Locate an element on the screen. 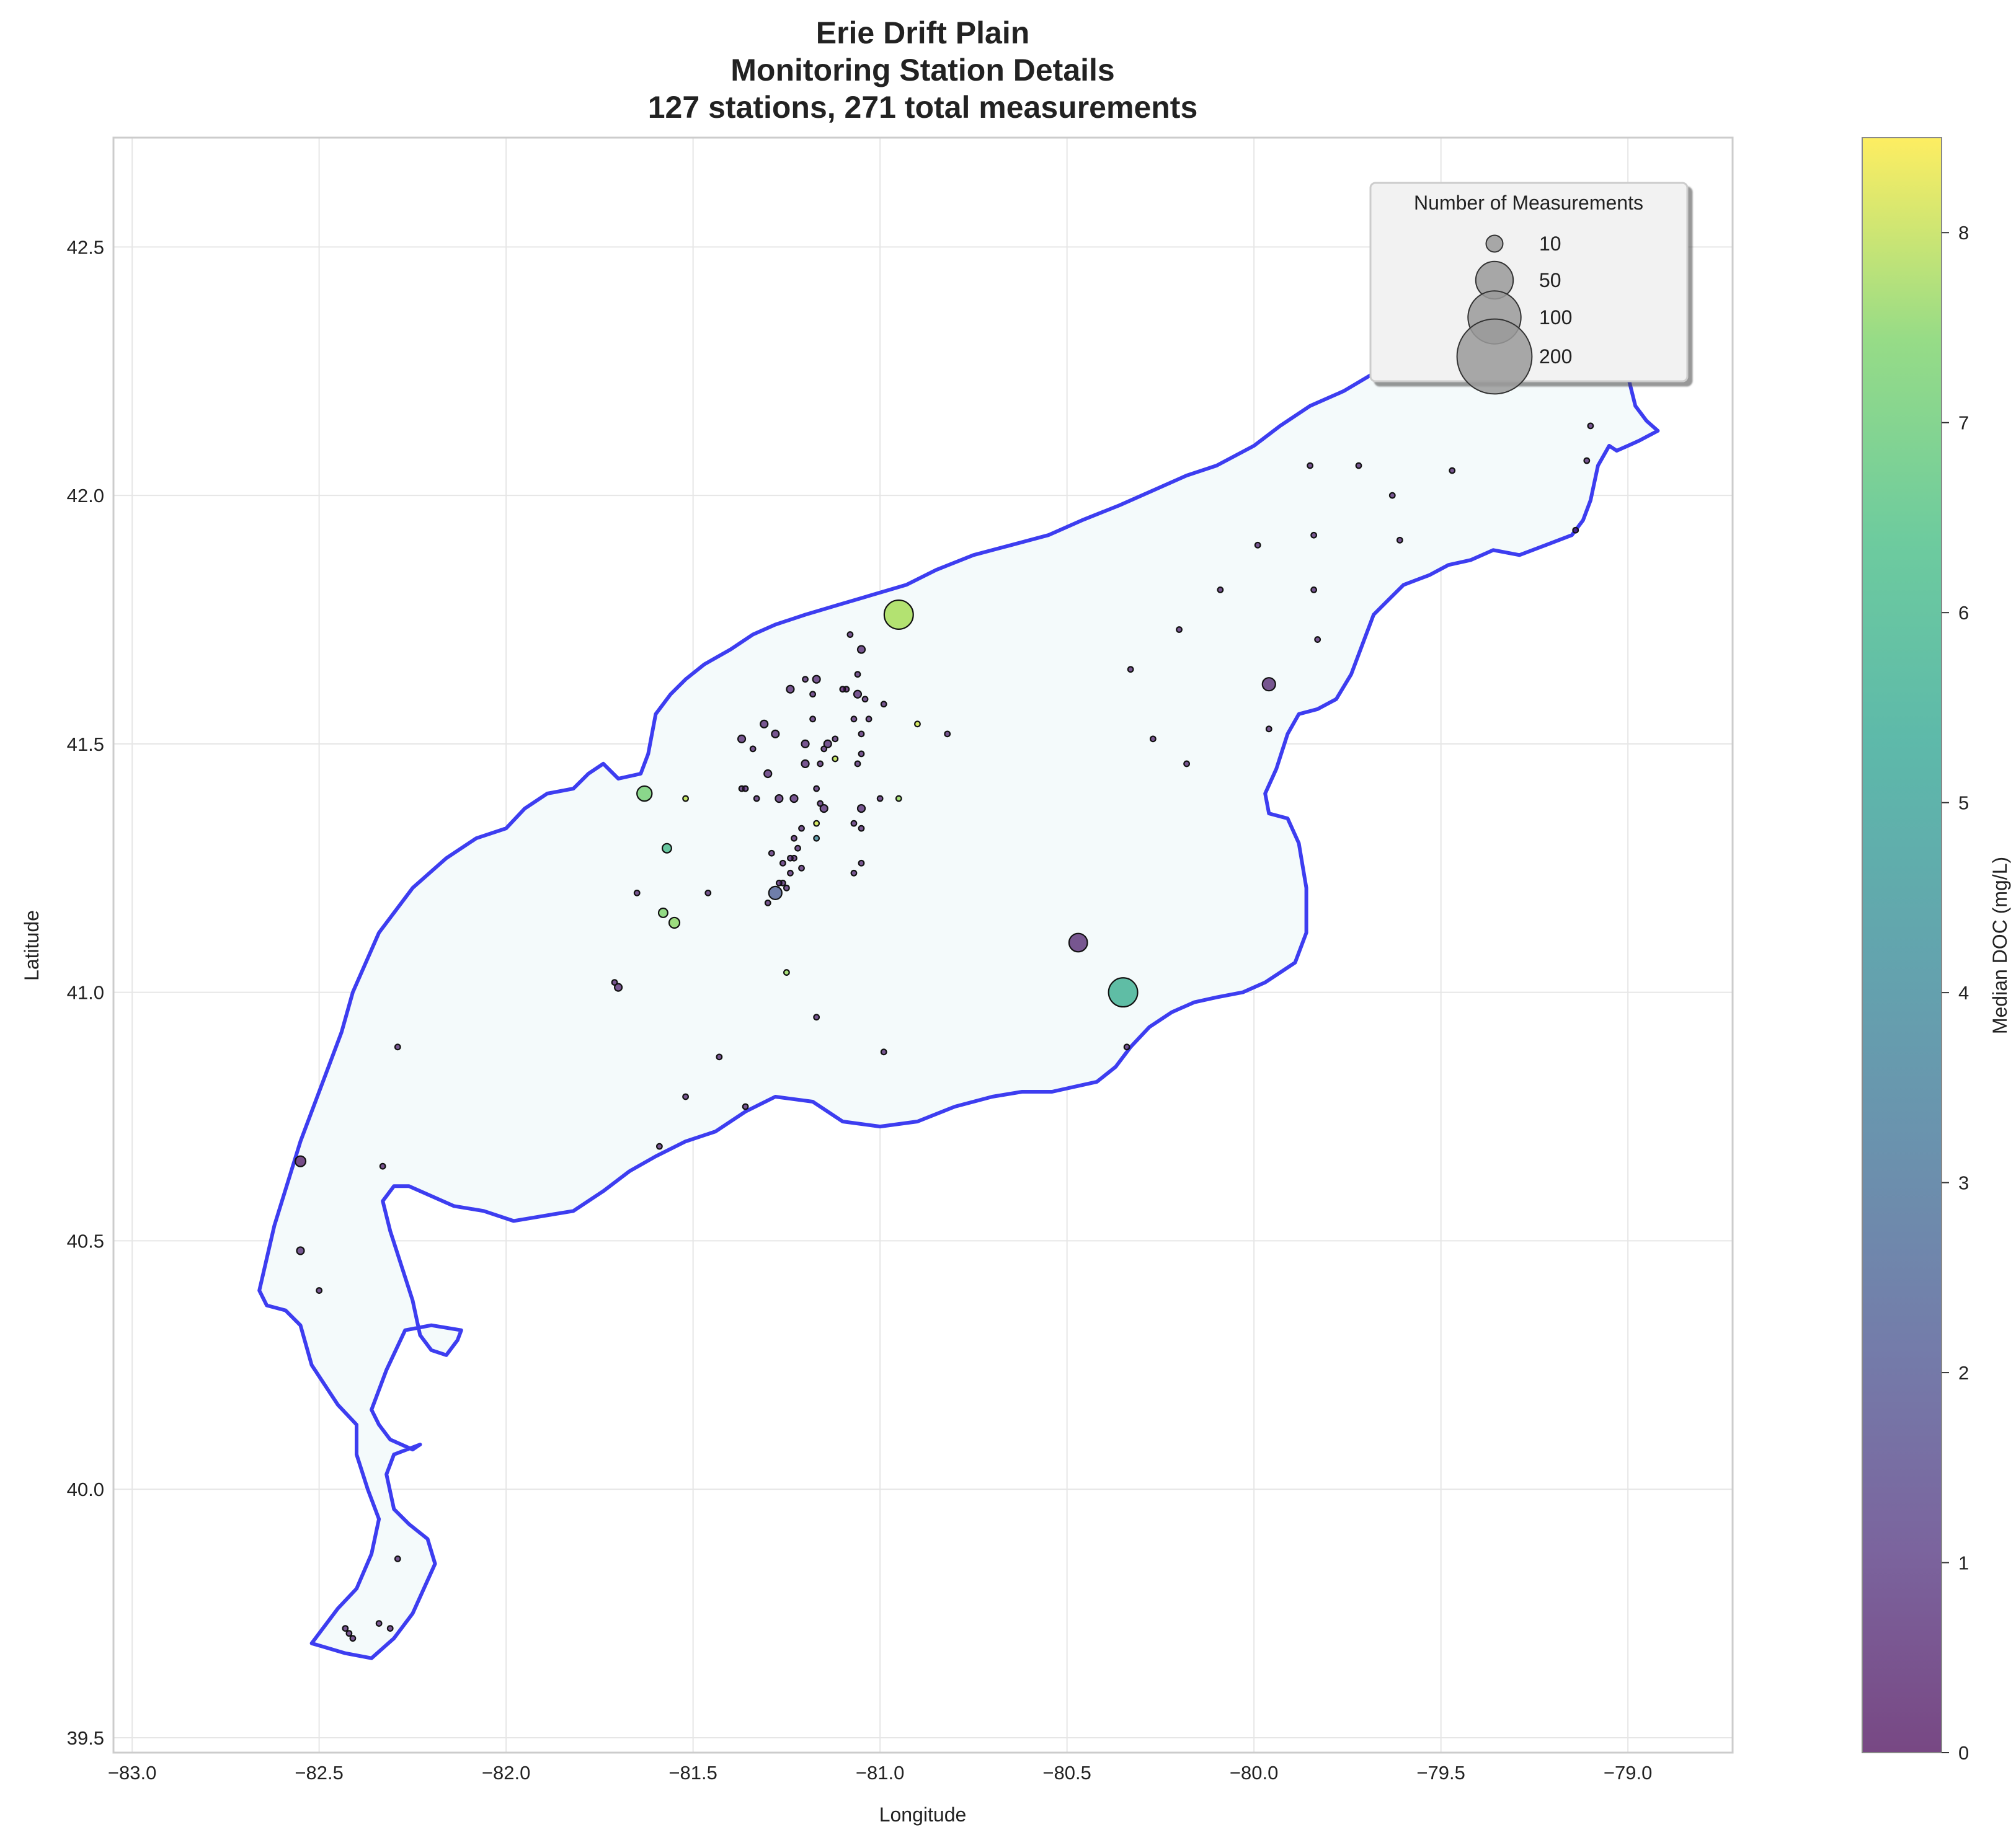  legend-entry-label: 200 is located at coordinates (1555, 356).